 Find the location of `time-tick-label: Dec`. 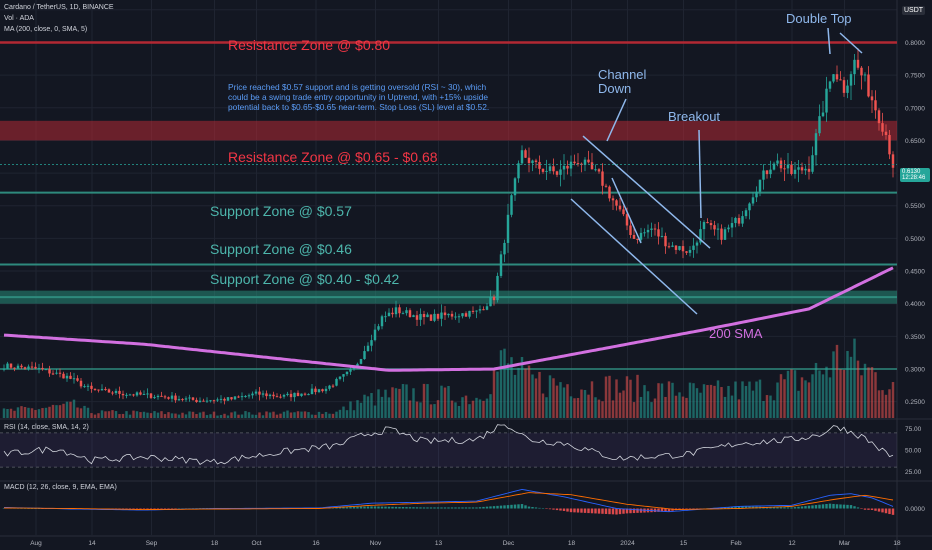

time-tick-label: Dec is located at coordinates (509, 543).